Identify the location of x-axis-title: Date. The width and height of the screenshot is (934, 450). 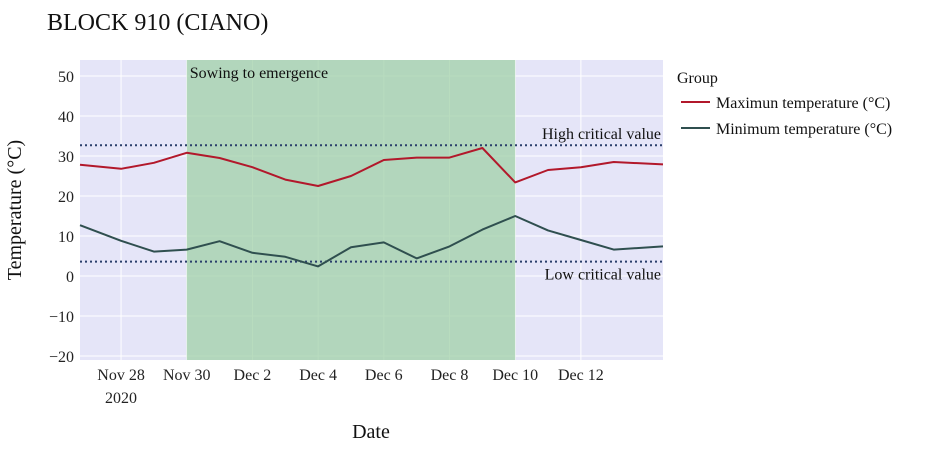
(371, 432).